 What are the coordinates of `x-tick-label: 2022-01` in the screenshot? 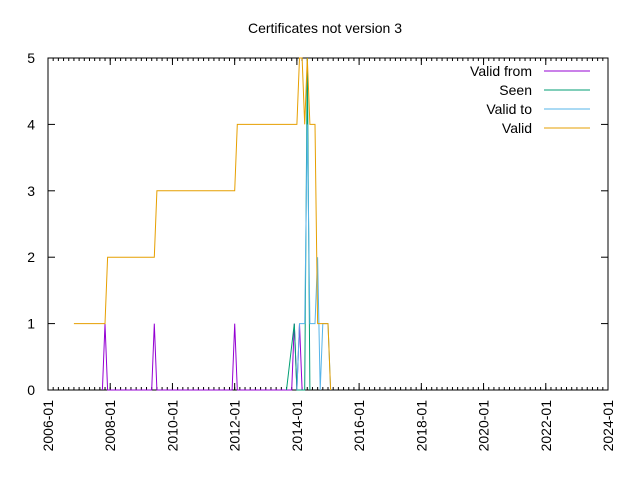 It's located at (546, 426).